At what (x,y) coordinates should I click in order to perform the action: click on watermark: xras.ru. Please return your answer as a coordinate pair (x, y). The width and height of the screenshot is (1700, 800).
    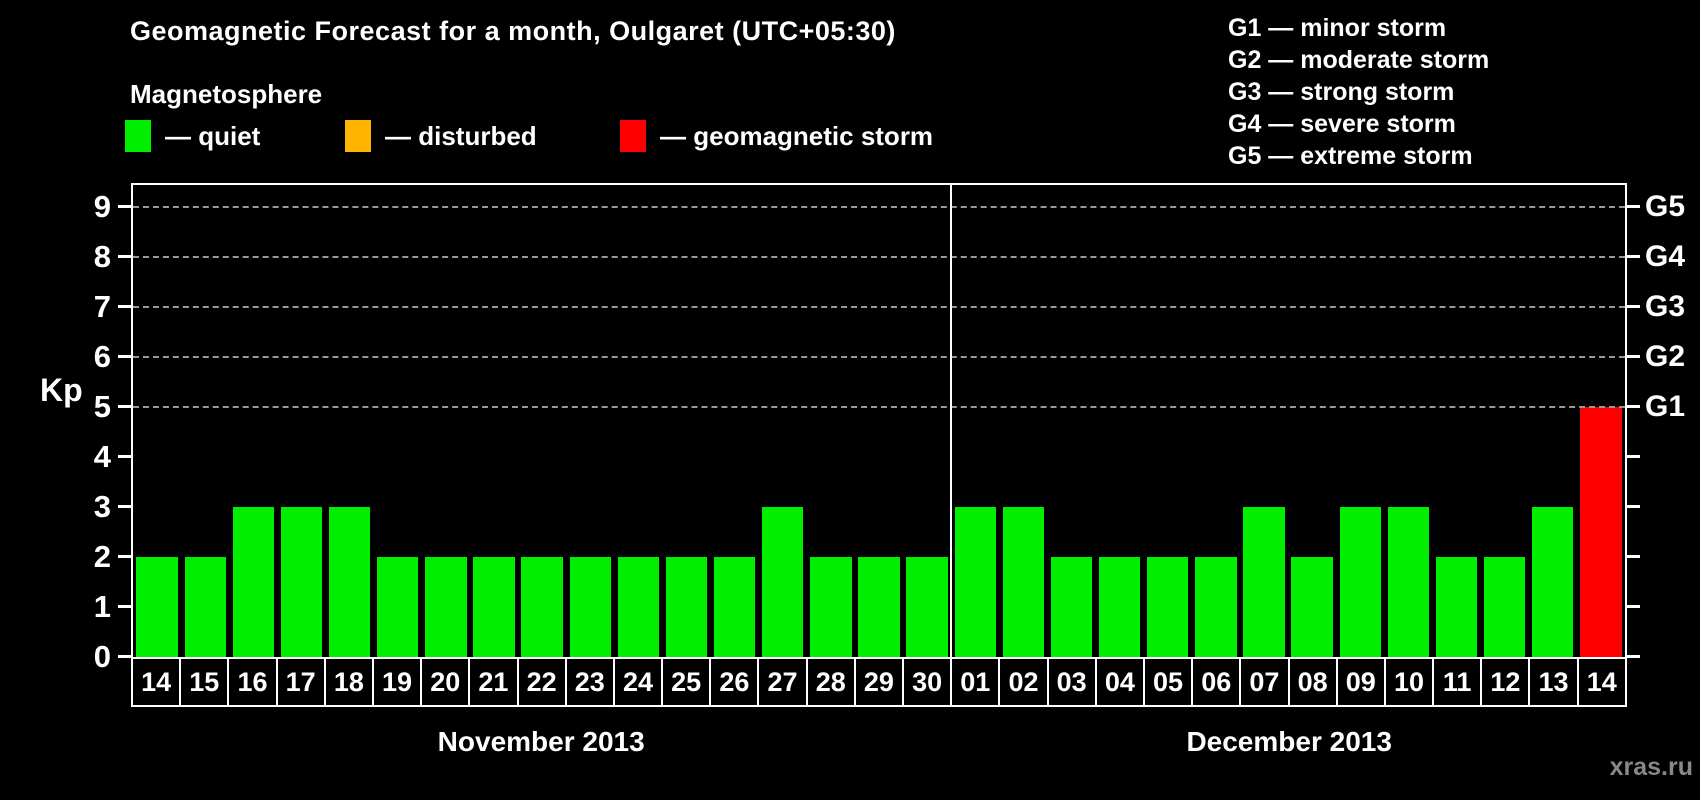
    Looking at the image, I should click on (1651, 767).